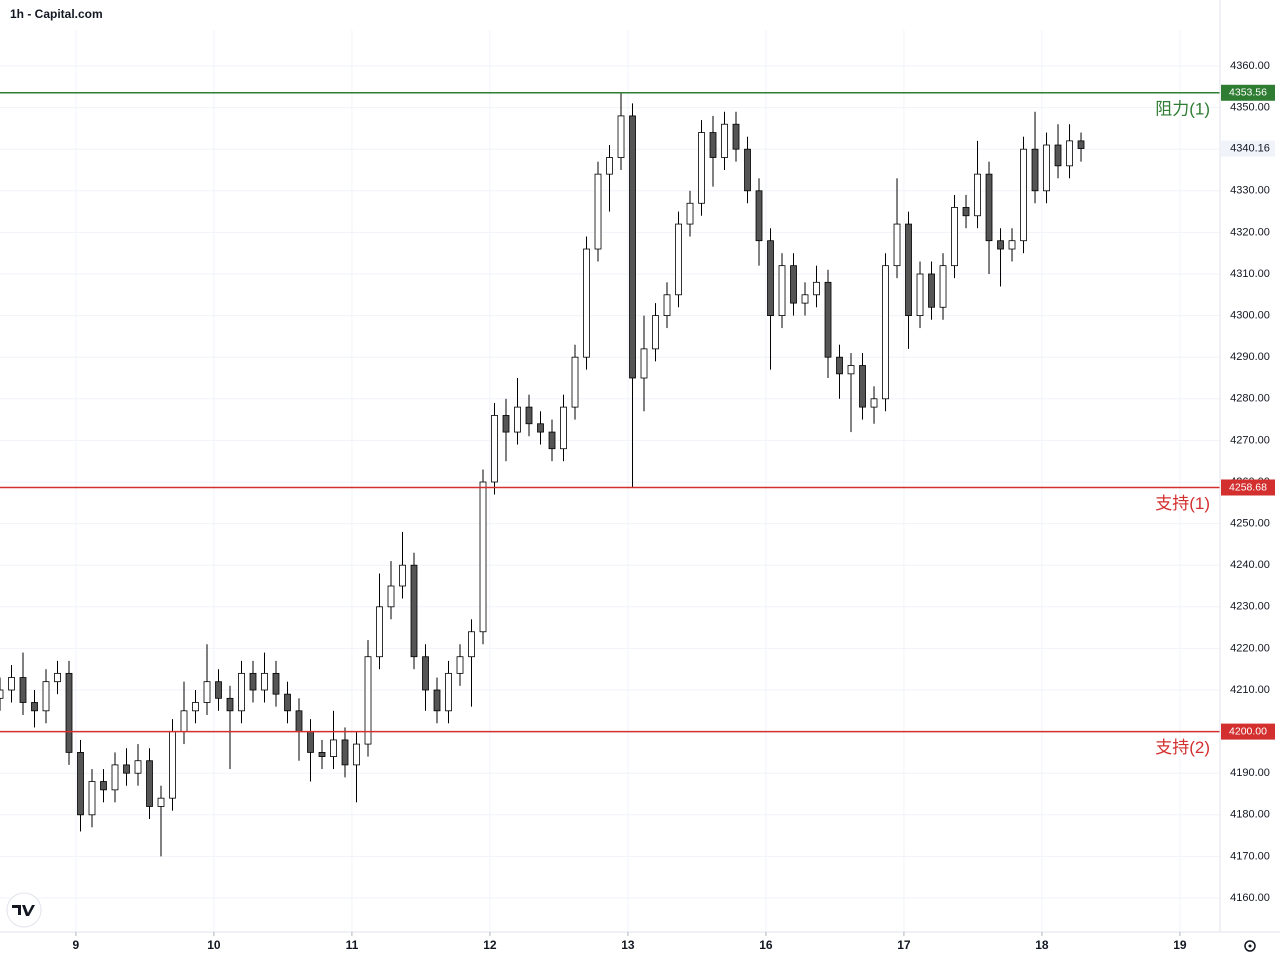 This screenshot has height=960, width=1280. I want to click on settings-icon, so click(1250, 946).